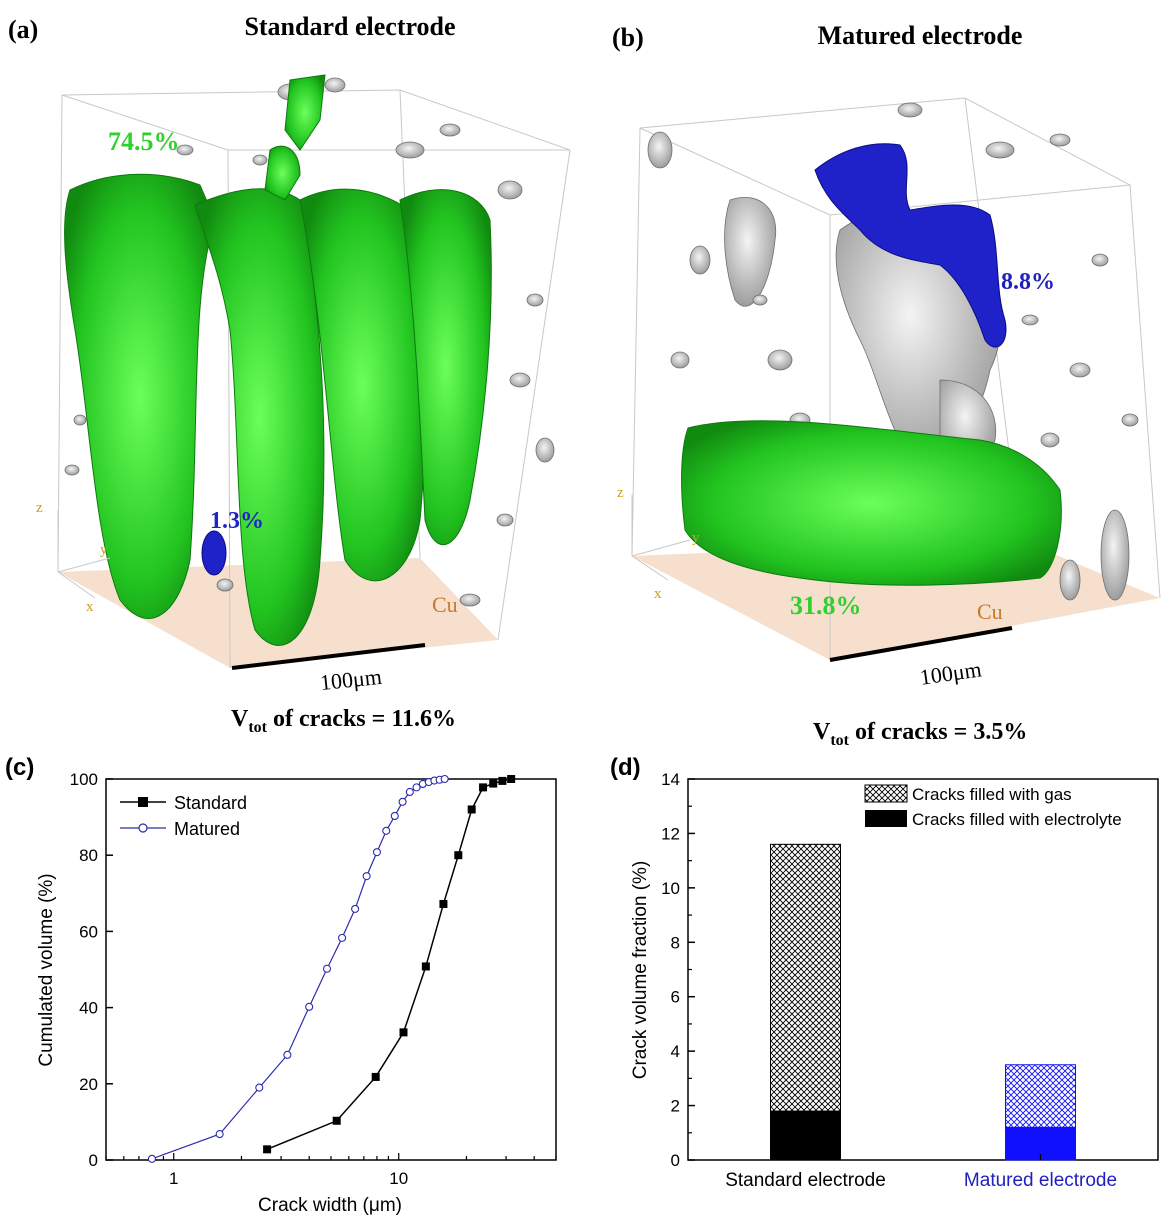 The image size is (1163, 1218). I want to click on panel-b-vtot: Vtot of cracks = 3.5%, so click(920, 734).